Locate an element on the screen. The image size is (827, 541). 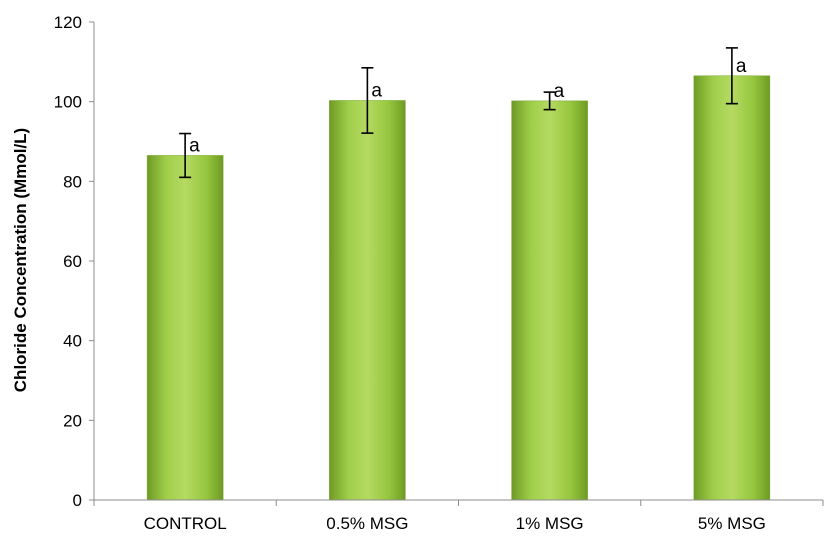
annotations-group: a a a a is located at coordinates (468, 106).